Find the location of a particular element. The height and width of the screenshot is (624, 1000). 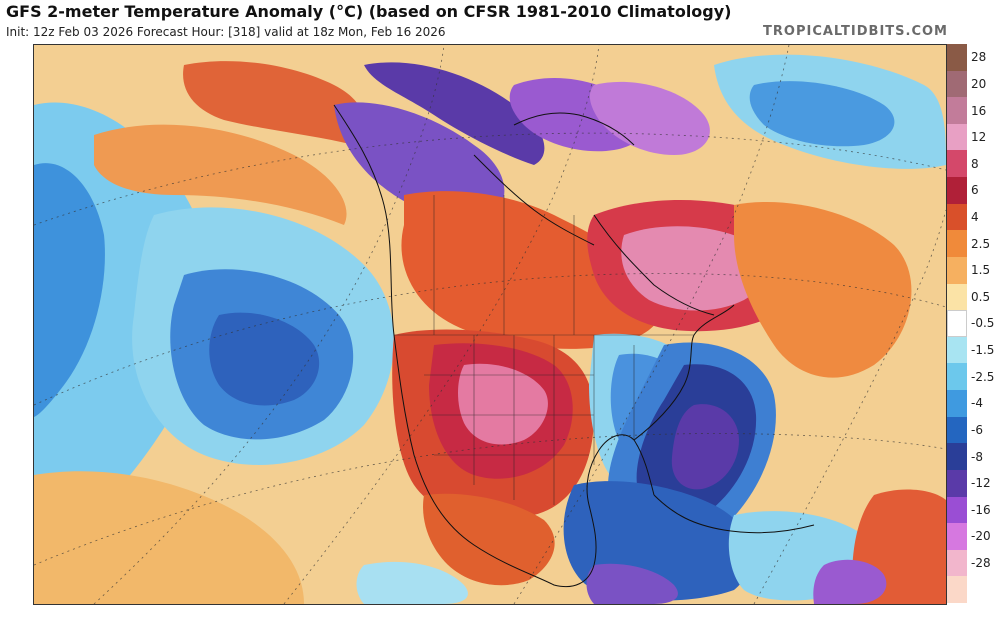

legend-label: 20 is located at coordinates (979, 83).